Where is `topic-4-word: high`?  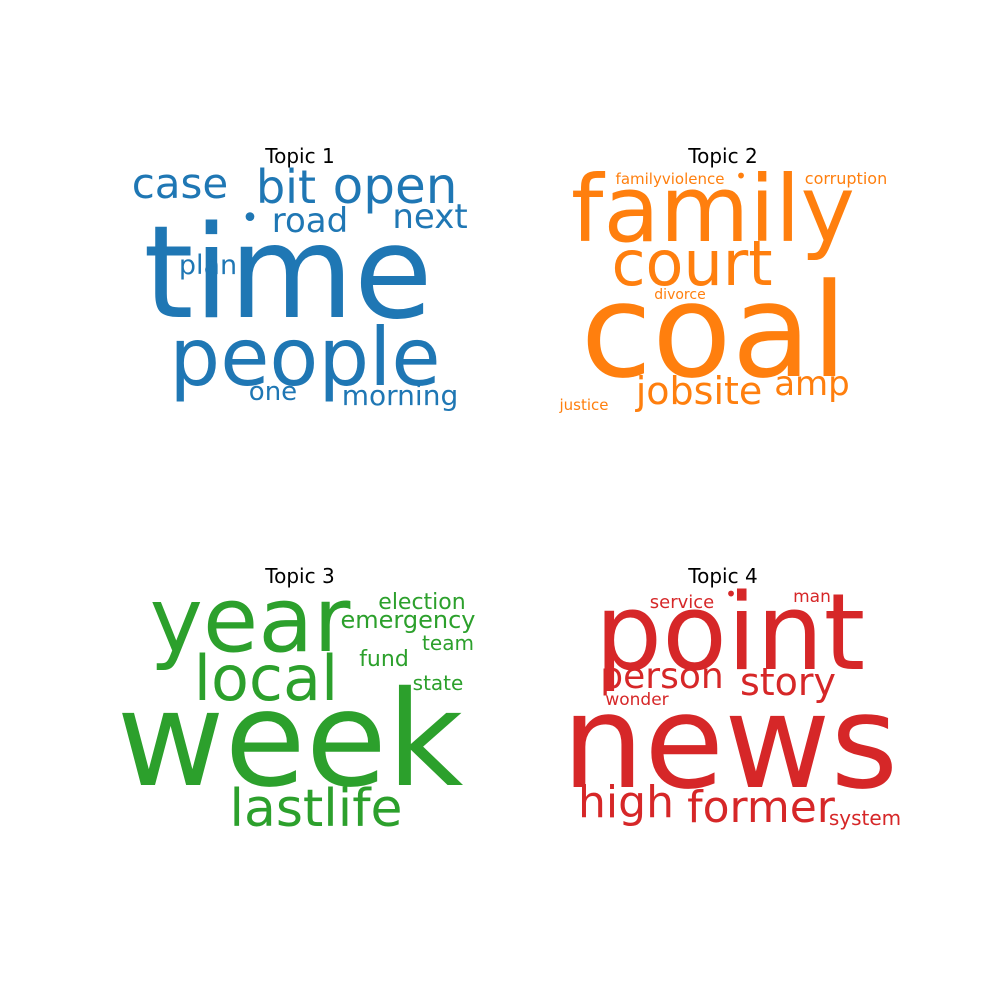 topic-4-word: high is located at coordinates (626, 802).